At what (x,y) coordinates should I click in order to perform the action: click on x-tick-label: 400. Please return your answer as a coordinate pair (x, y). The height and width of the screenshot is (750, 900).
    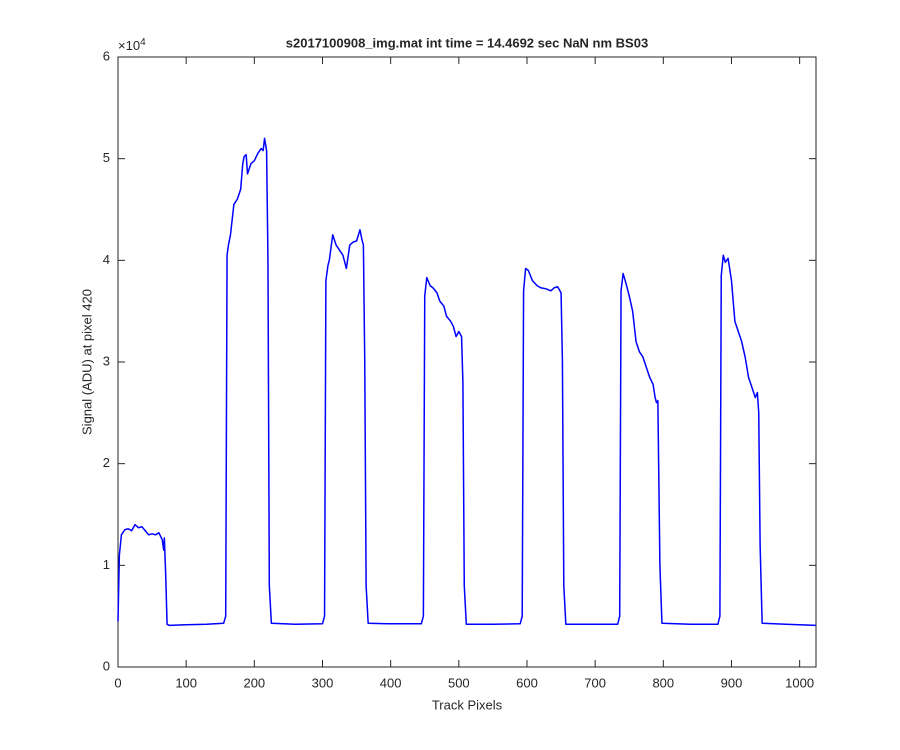
    Looking at the image, I should click on (391, 682).